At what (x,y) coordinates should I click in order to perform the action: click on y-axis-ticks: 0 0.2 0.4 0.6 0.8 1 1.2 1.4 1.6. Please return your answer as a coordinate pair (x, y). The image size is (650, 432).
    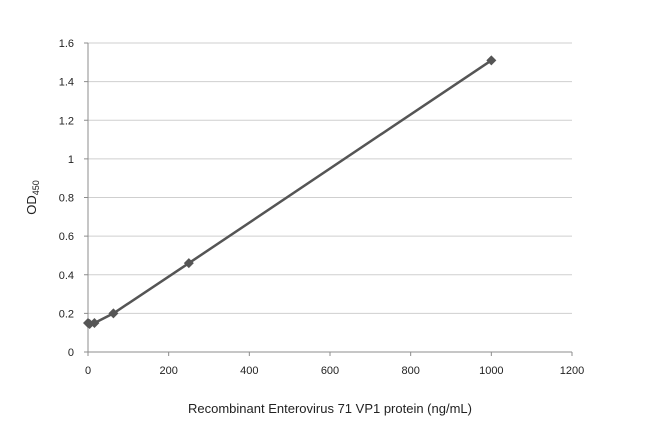
    Looking at the image, I should click on (73, 198).